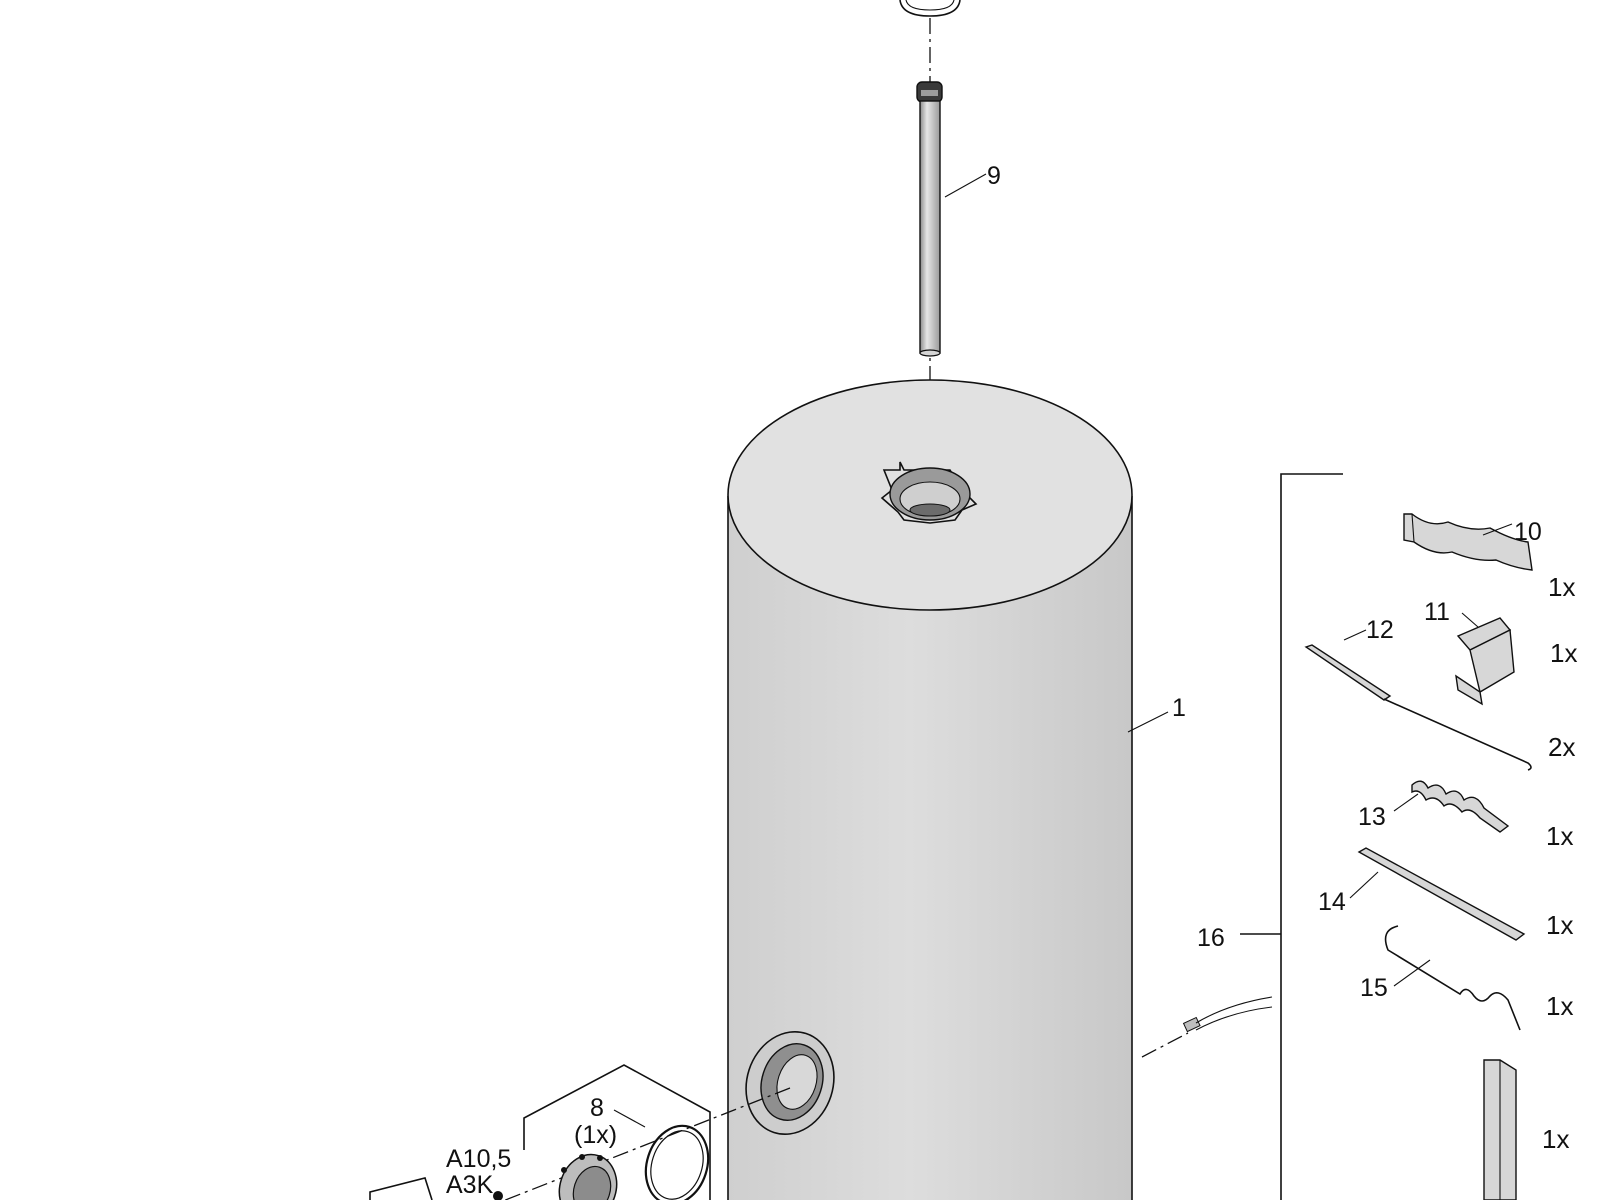  What do you see at coordinates (1374, 988) in the screenshot?
I see `label-part-15: 15` at bounding box center [1374, 988].